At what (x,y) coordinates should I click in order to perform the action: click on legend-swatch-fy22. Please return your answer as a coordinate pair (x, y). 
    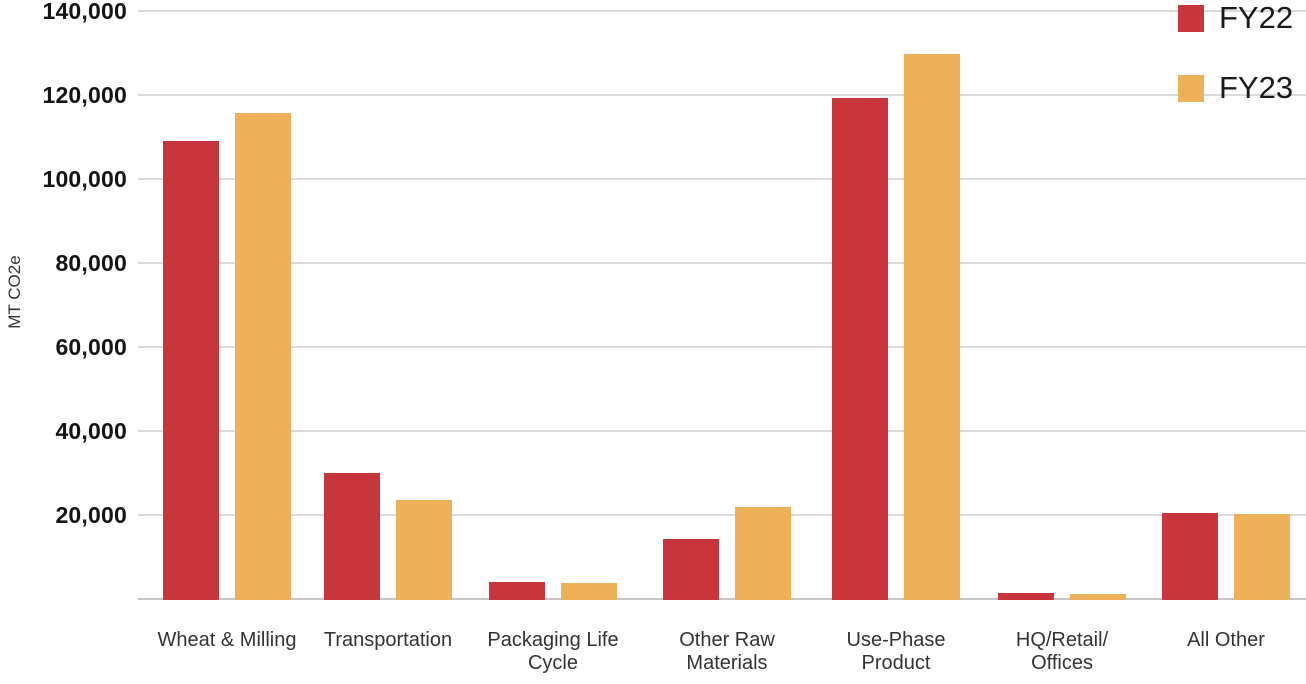
    Looking at the image, I should click on (1191, 18).